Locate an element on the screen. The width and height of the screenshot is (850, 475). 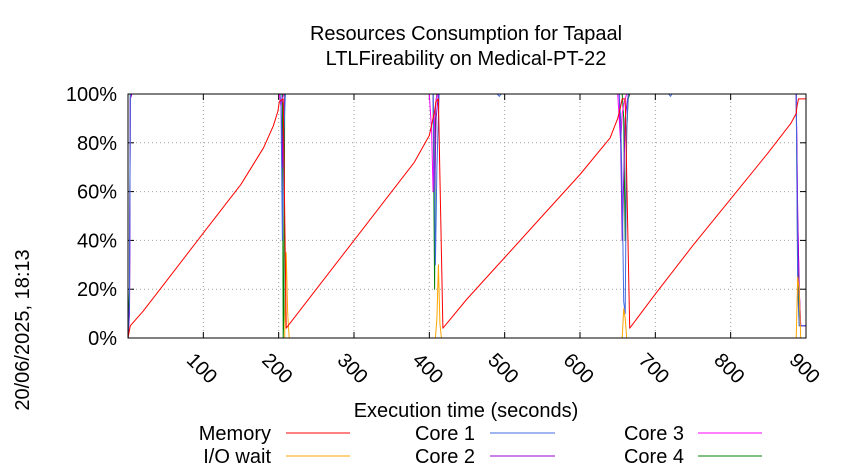
x-tick-label: 300 is located at coordinates (352, 368).